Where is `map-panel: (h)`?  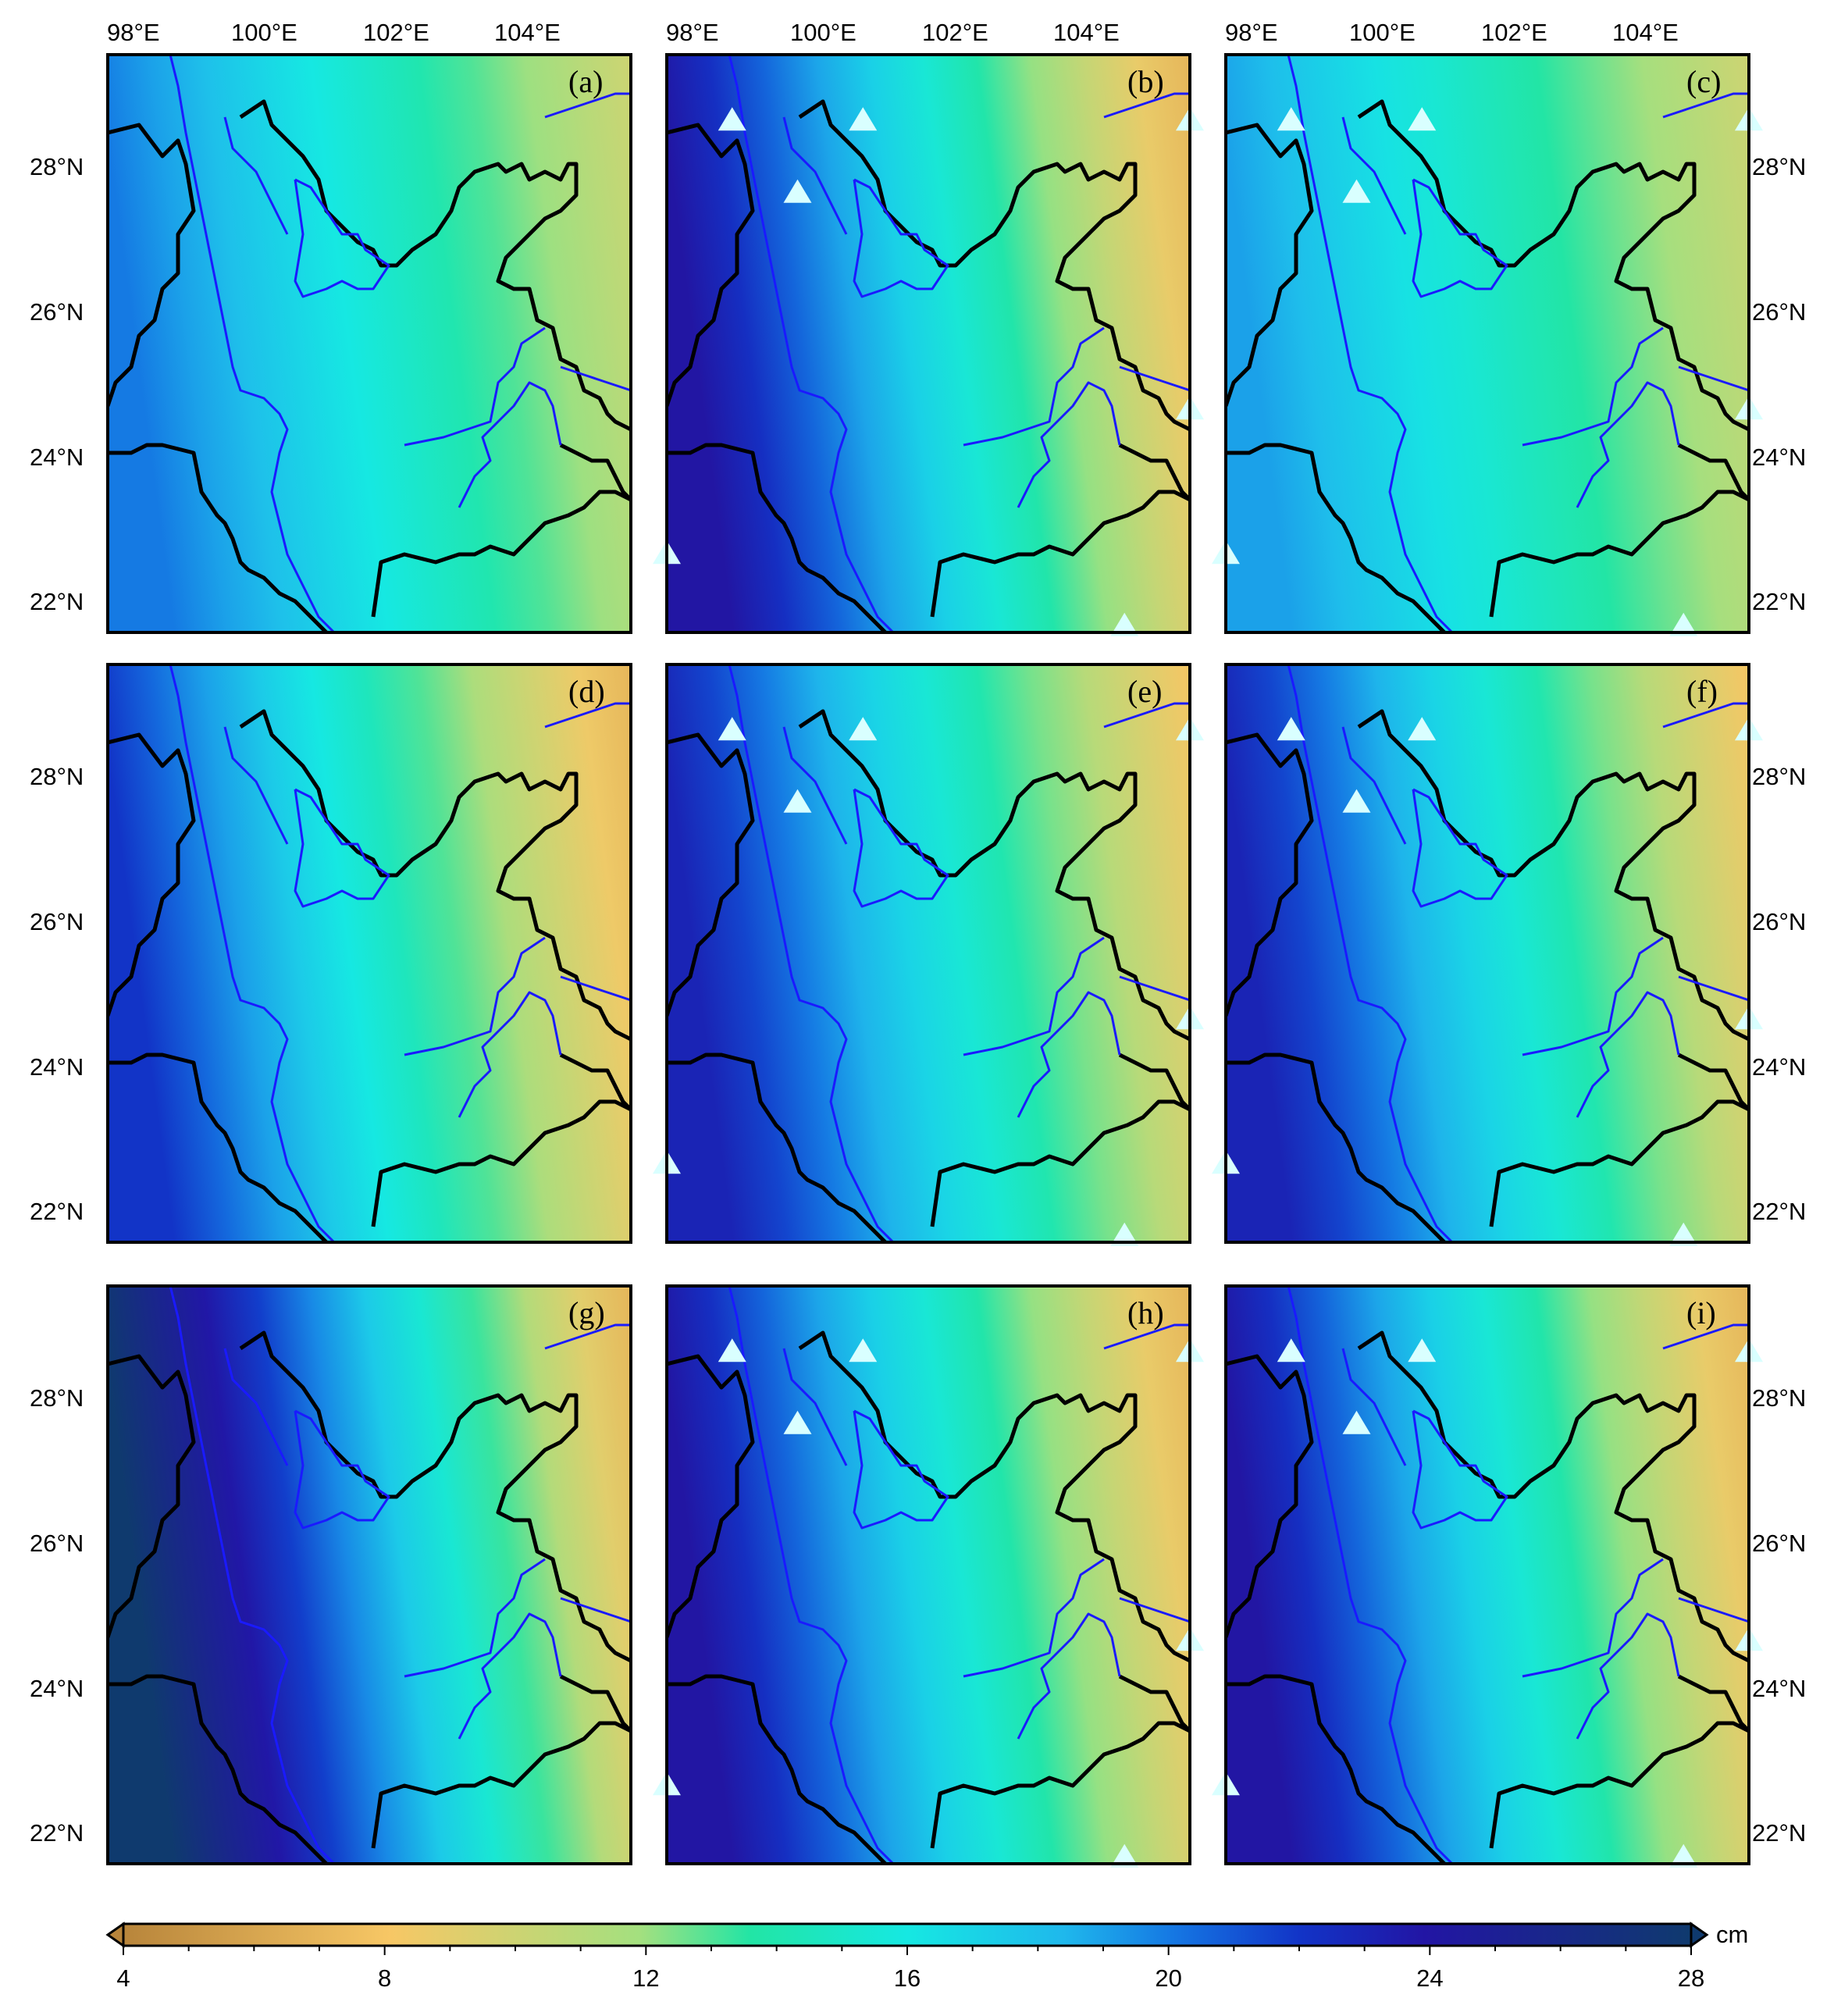 map-panel: (h) is located at coordinates (928, 1576).